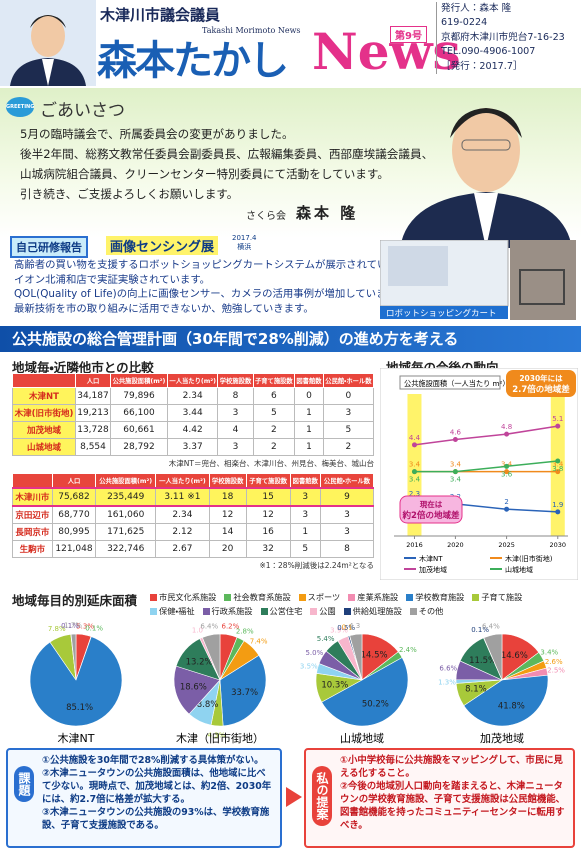 The width and height of the screenshot is (581, 855). I want to click on issue: 第9号, so click(408, 34).